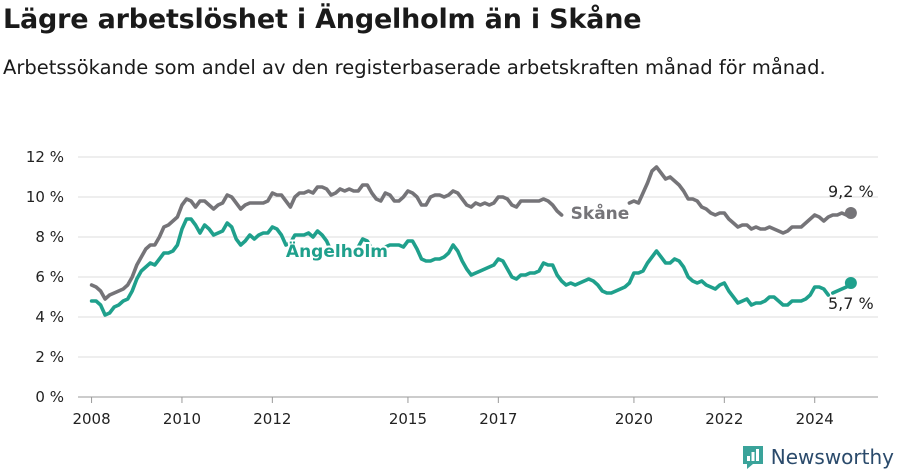 This screenshot has width=900, height=474. I want to click on y-tick-label: 8 %, so click(49, 237).